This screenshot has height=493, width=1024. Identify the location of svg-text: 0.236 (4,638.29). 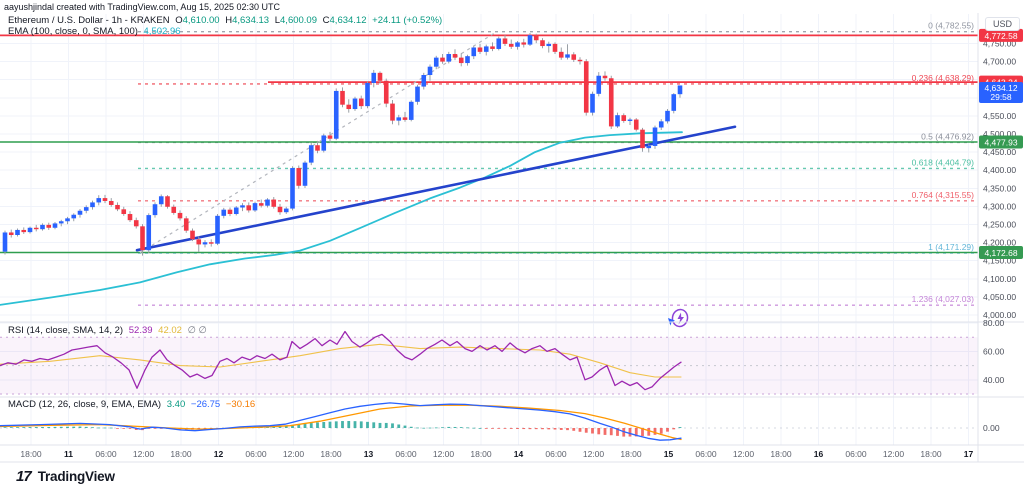
(943, 78).